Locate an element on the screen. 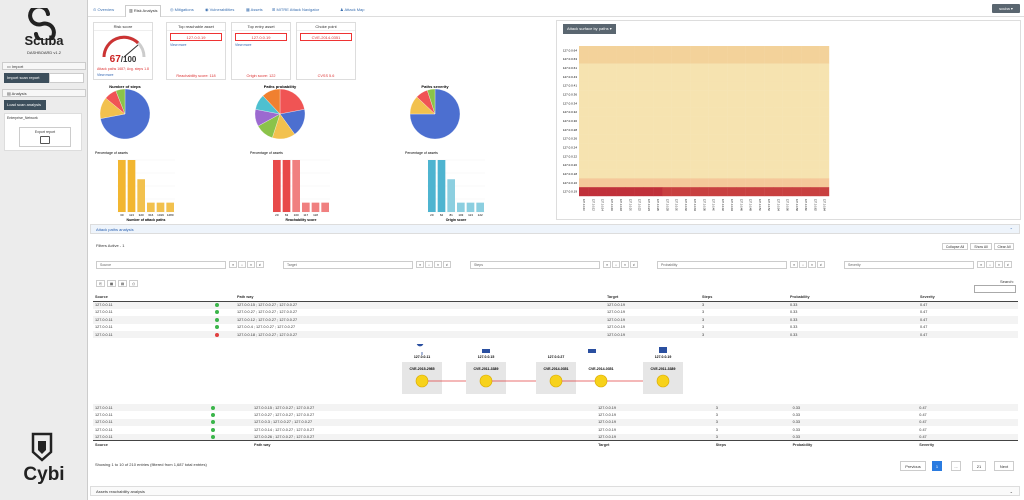 The height and width of the screenshot is (500, 1024). filter-probability: Probability is located at coordinates (722, 265).